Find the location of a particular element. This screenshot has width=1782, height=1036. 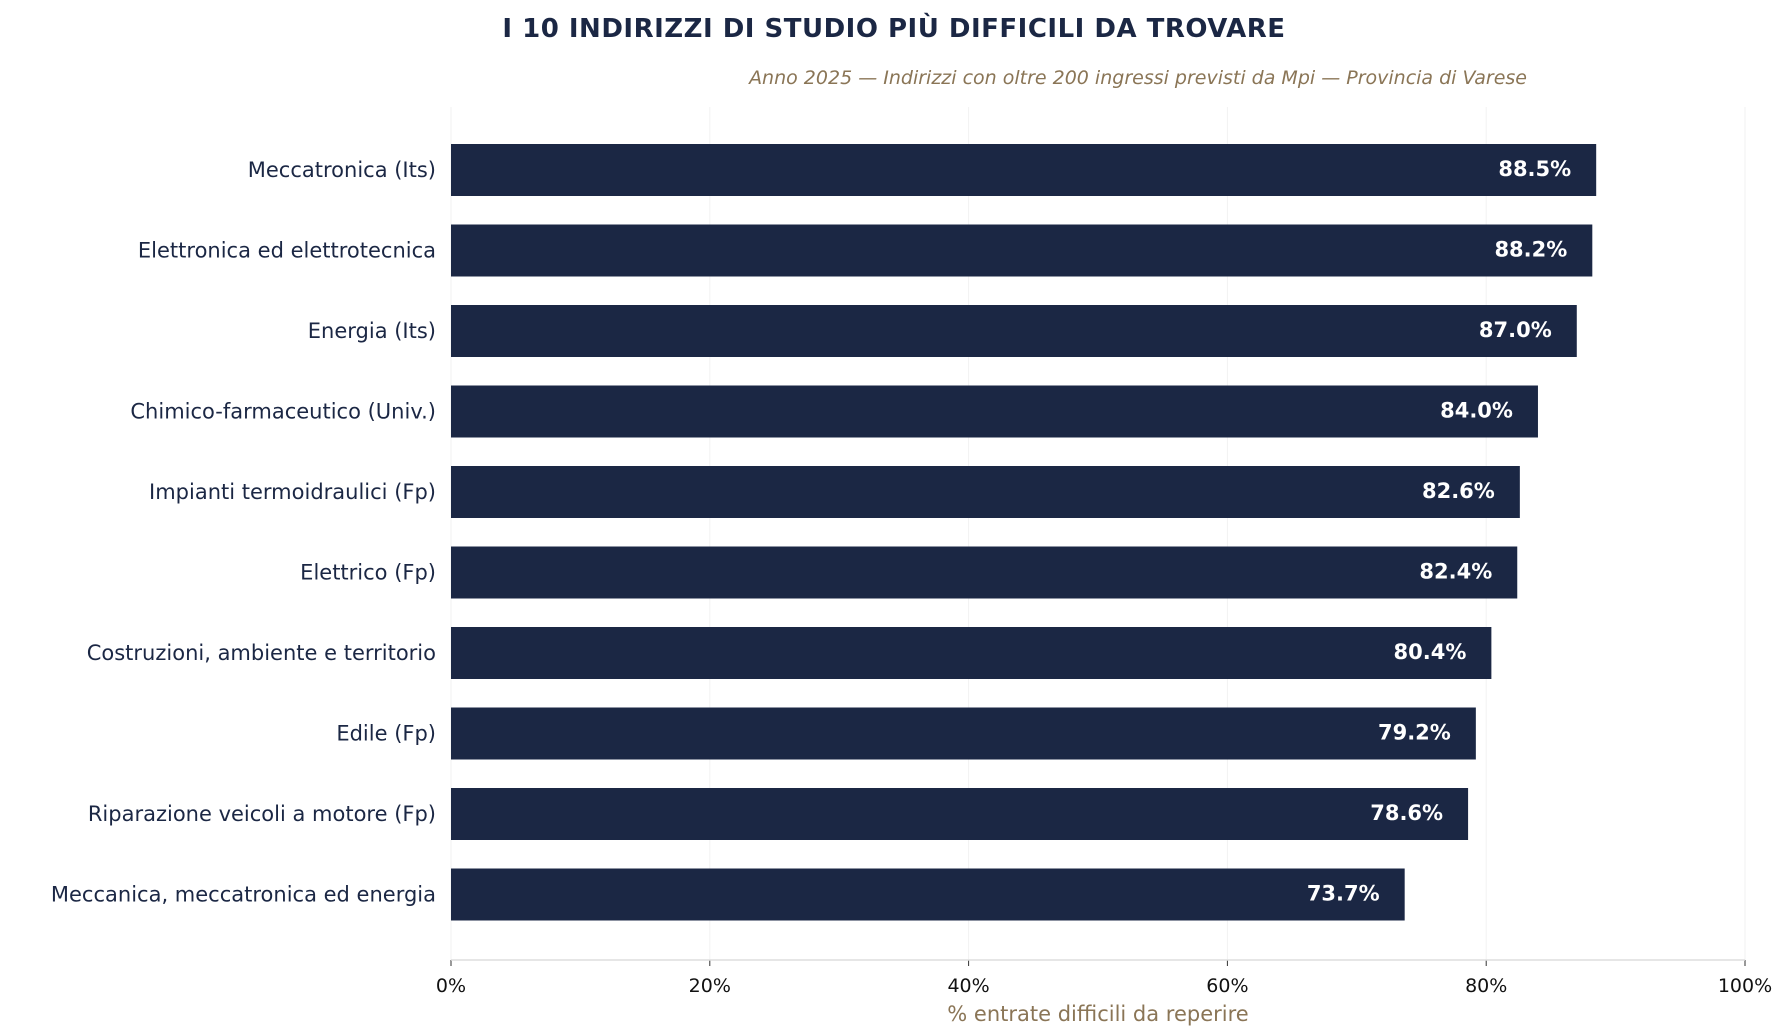

value-label: 84.0% is located at coordinates (1476, 411).